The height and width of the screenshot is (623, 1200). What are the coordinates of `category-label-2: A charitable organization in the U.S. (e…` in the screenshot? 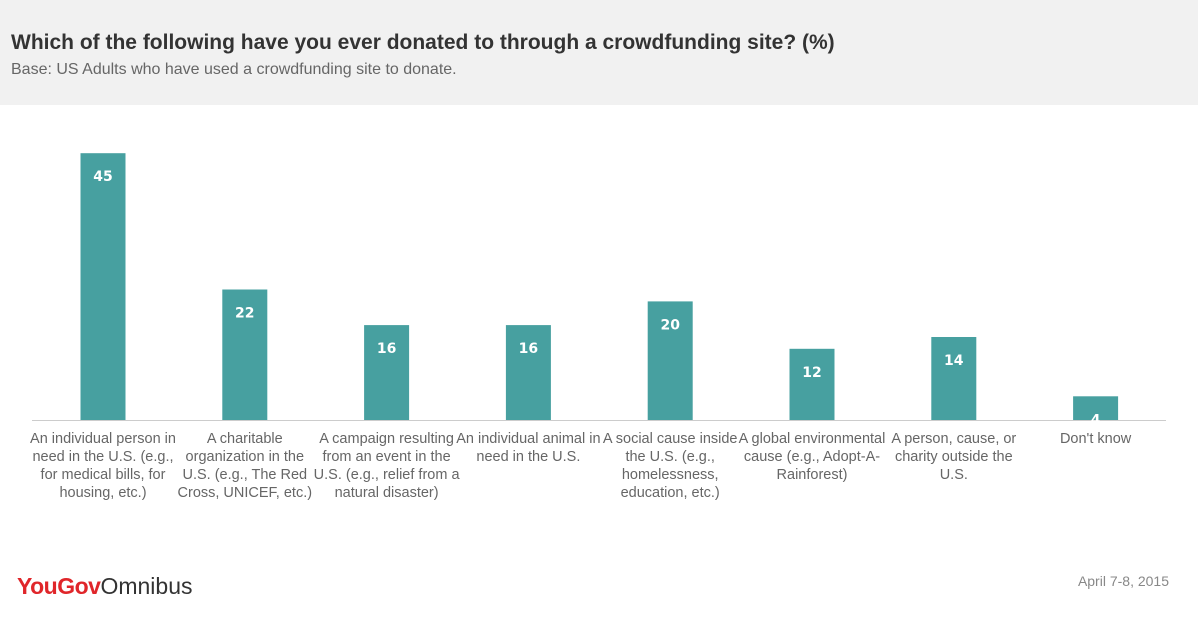 It's located at (245, 466).